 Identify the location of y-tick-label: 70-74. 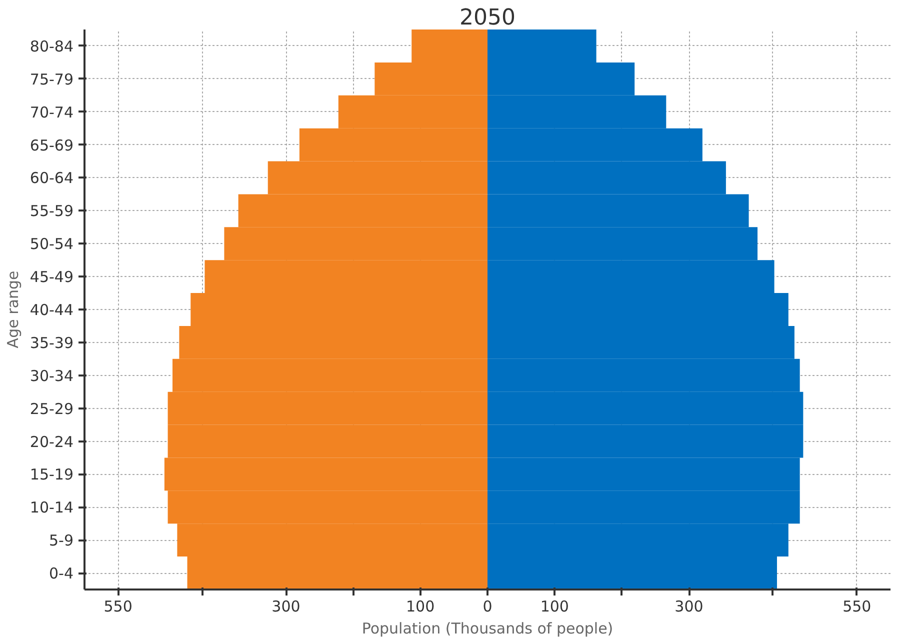
(52, 112).